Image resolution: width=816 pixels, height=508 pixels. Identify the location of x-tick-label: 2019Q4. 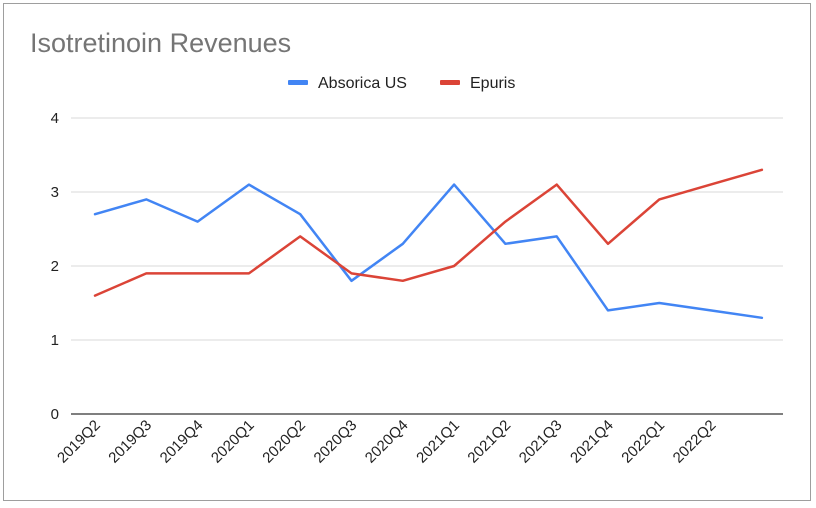
(182, 442).